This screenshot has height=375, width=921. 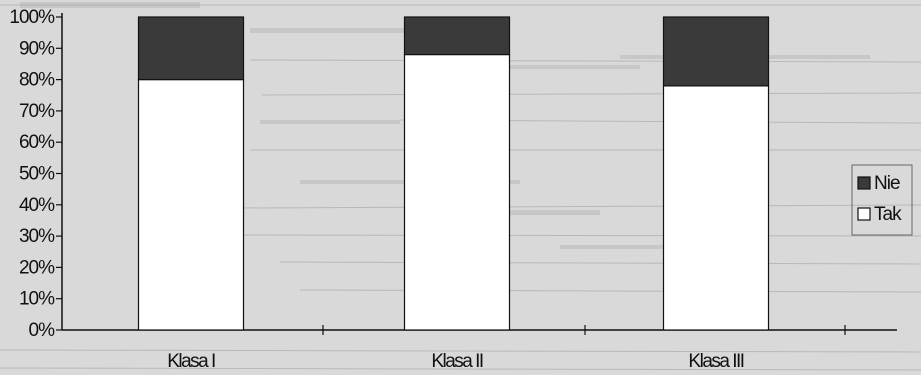 I want to click on y-tick-label: 50%, so click(x=37, y=174).